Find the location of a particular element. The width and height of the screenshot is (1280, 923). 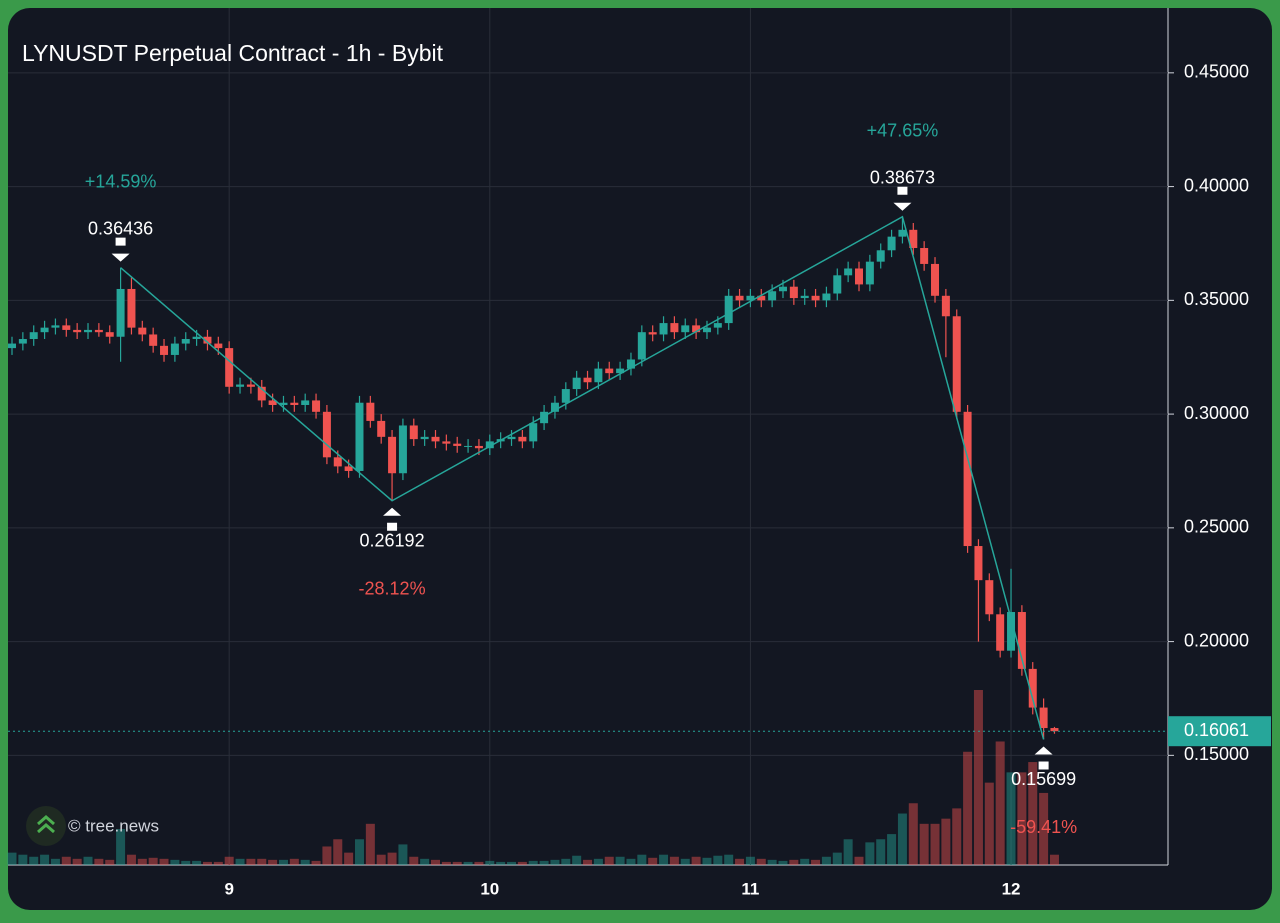

last-price-label: 0.16061 is located at coordinates (1216, 730).